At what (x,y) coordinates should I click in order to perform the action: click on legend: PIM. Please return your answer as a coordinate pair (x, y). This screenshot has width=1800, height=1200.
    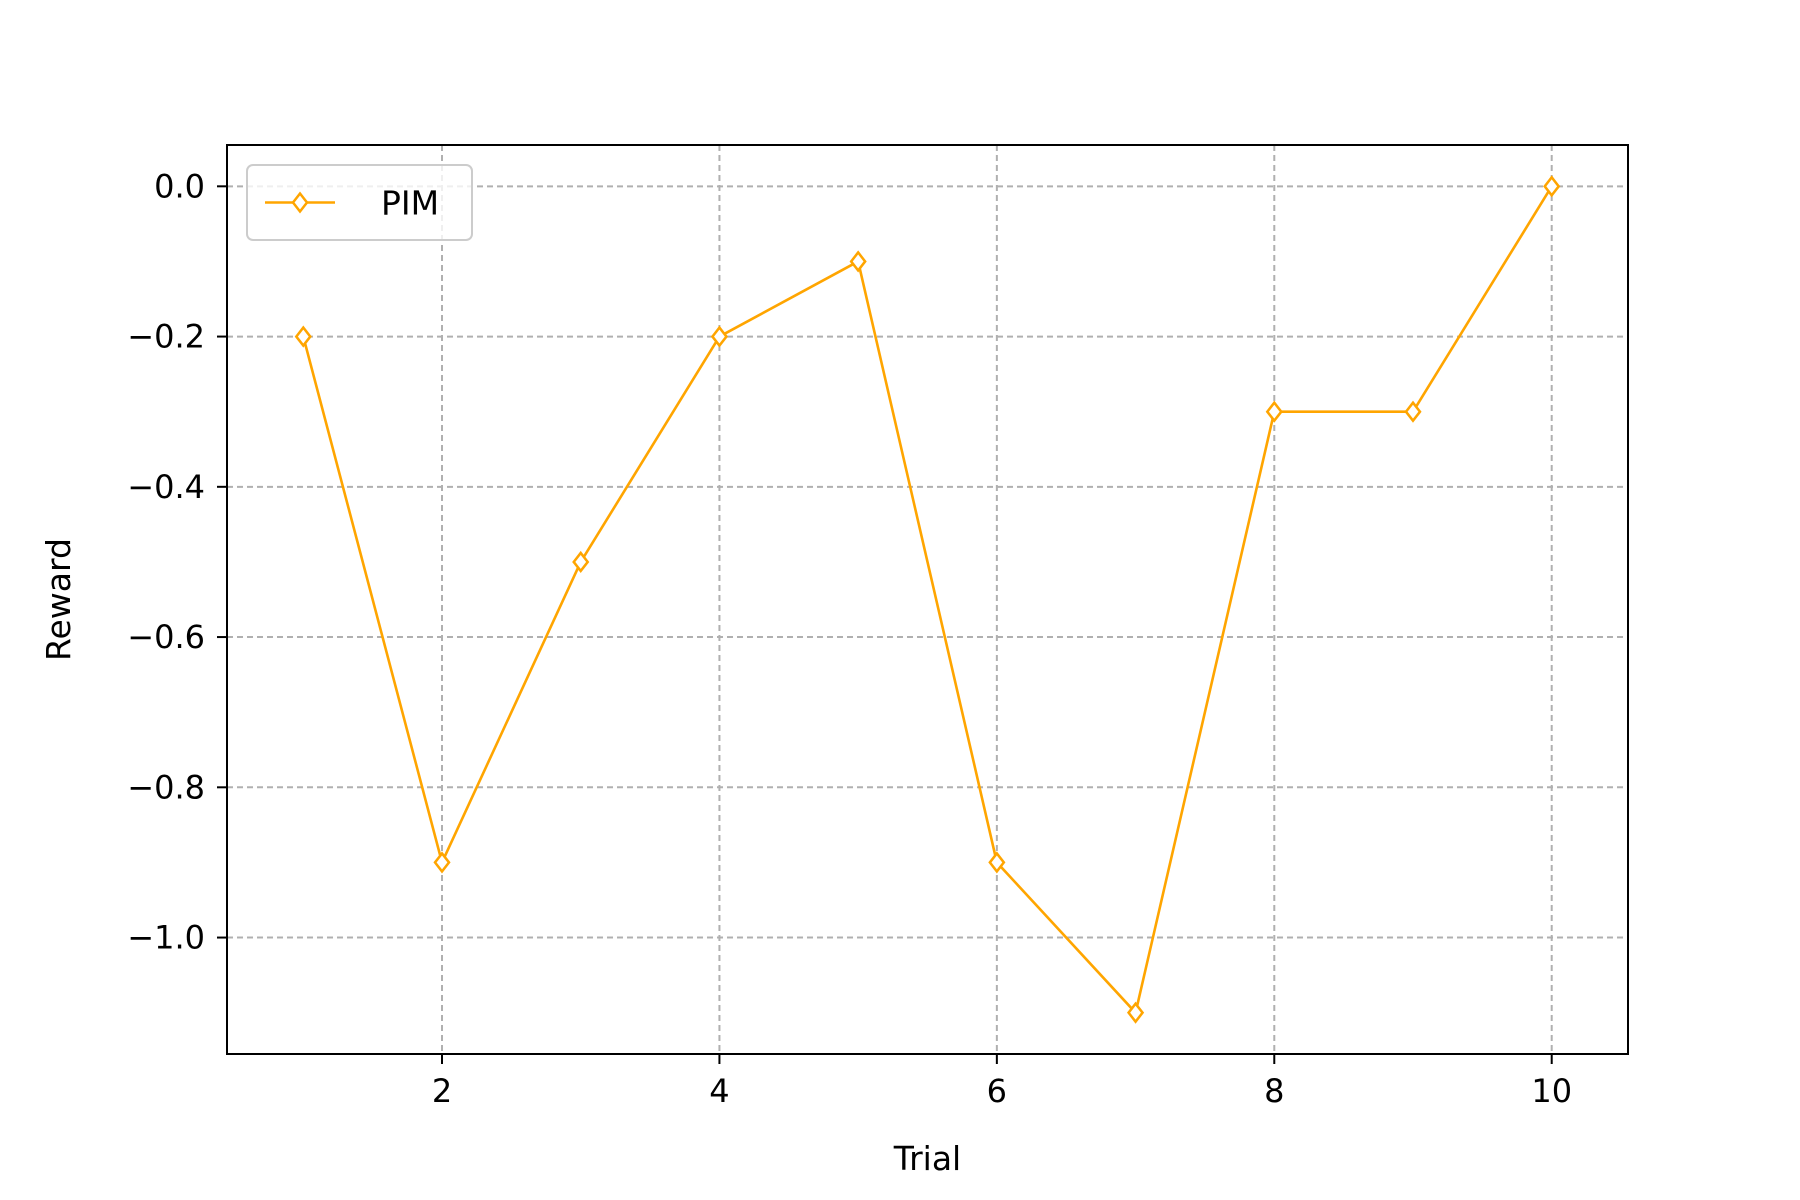
    Looking at the image, I should click on (359, 202).